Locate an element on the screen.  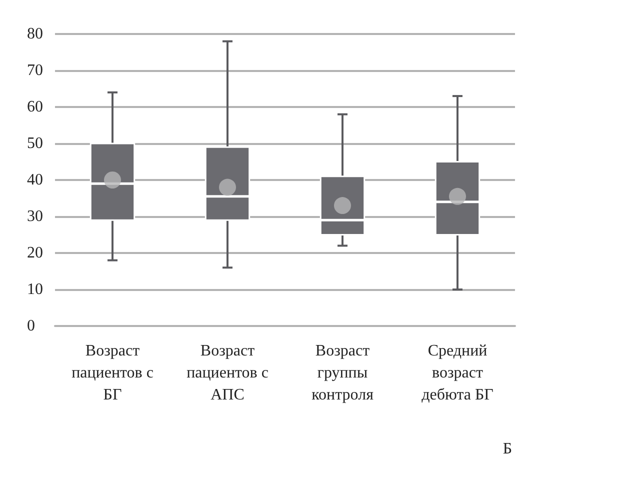
y-tick-label: 50 is located at coordinates (35, 143).